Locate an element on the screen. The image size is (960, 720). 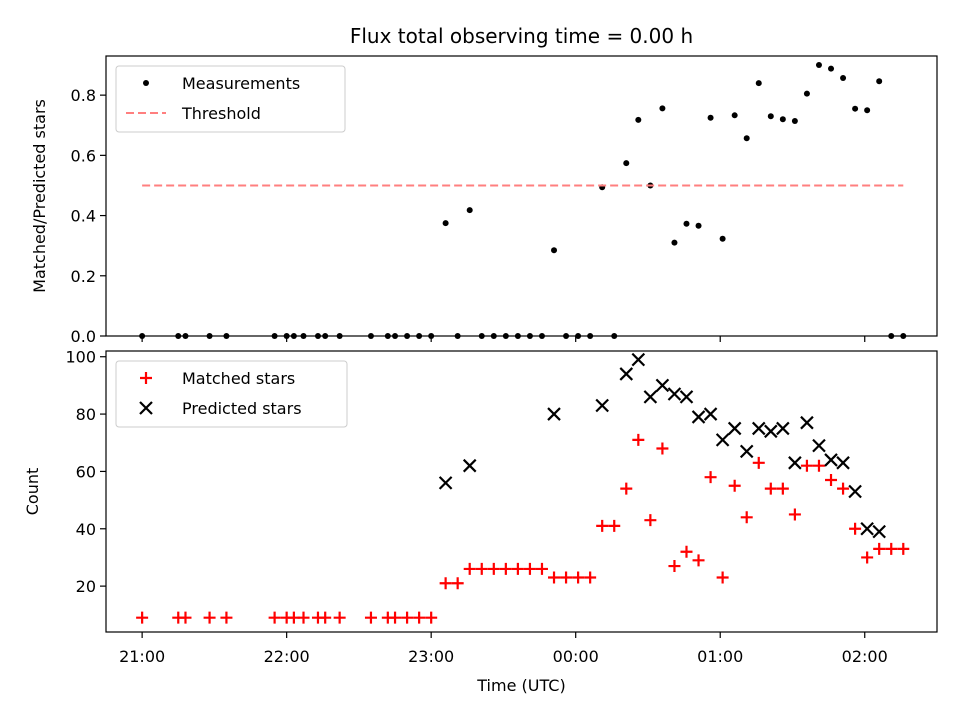
x-tick-label: 00:00 is located at coordinates (576, 656).